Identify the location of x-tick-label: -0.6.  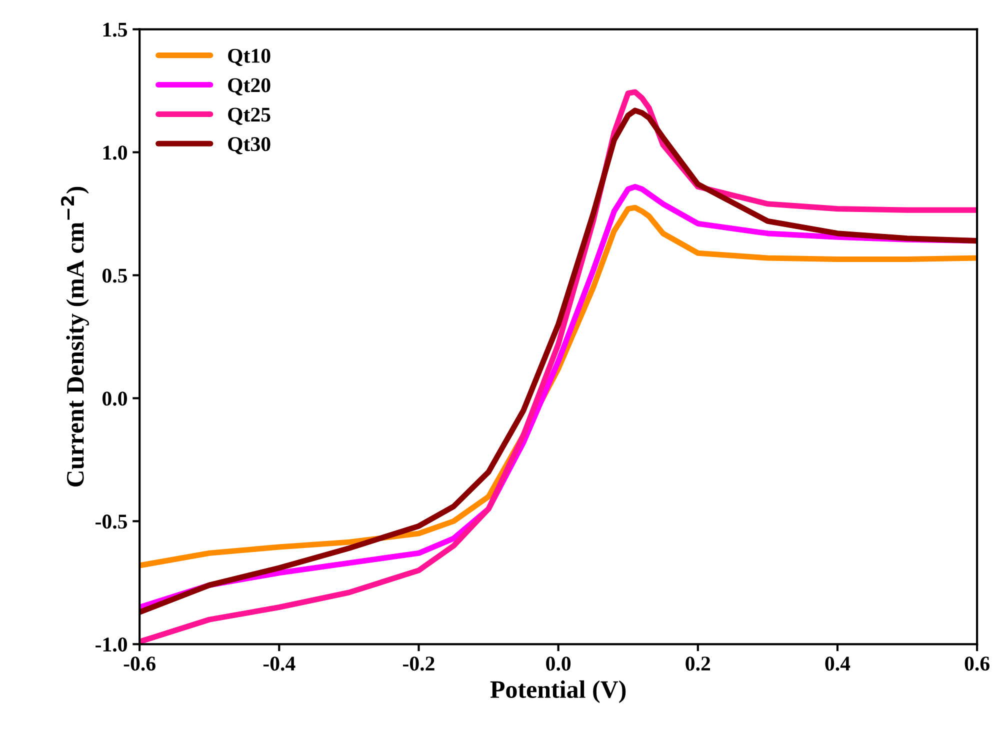
(140, 663).